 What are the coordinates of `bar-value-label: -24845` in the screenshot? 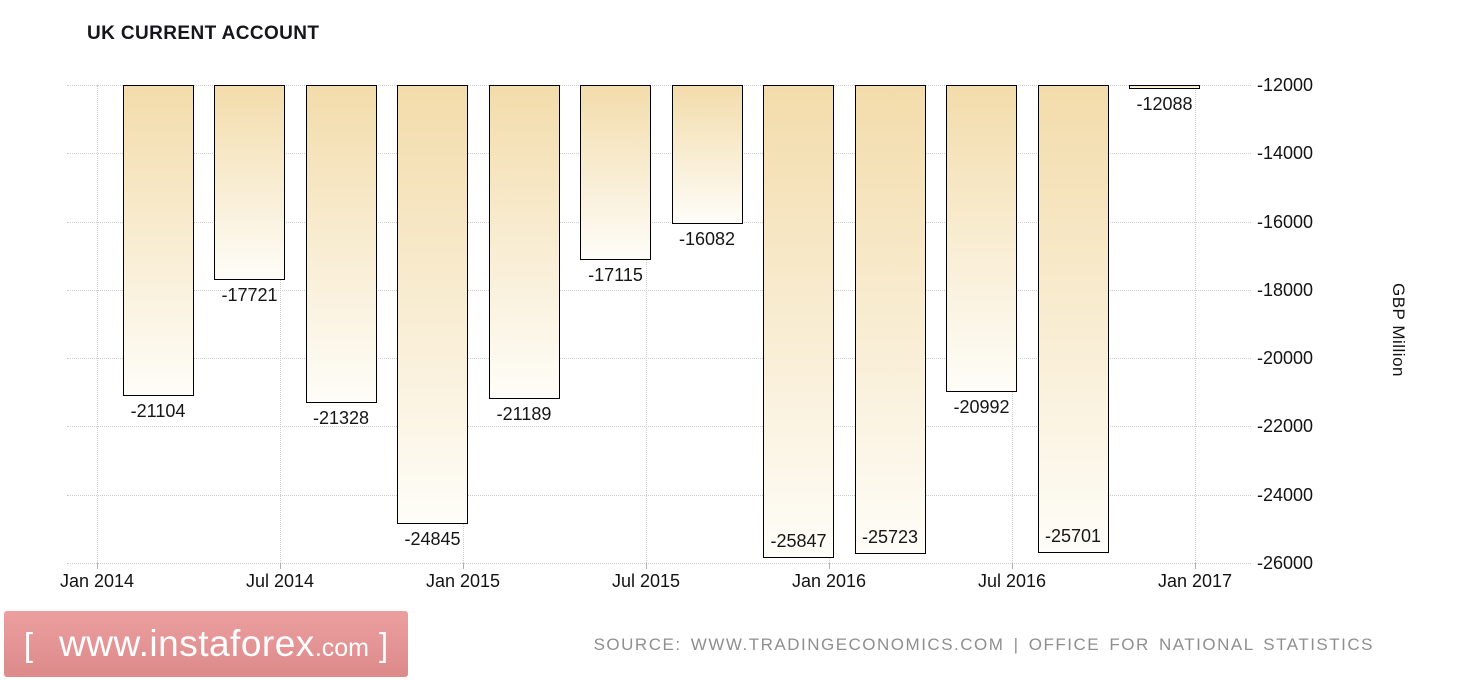 It's located at (432, 538).